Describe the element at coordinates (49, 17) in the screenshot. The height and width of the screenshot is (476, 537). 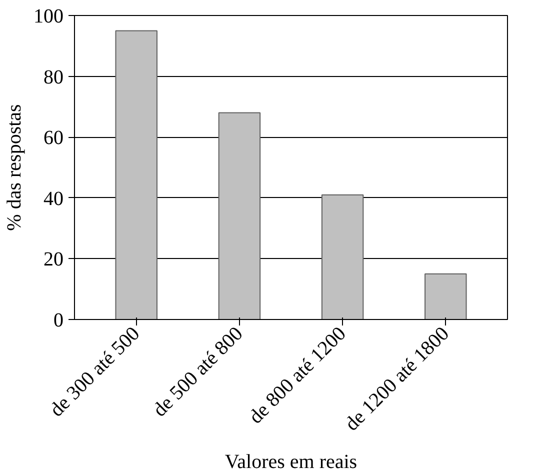
I see `y-tick-label: 100` at that location.